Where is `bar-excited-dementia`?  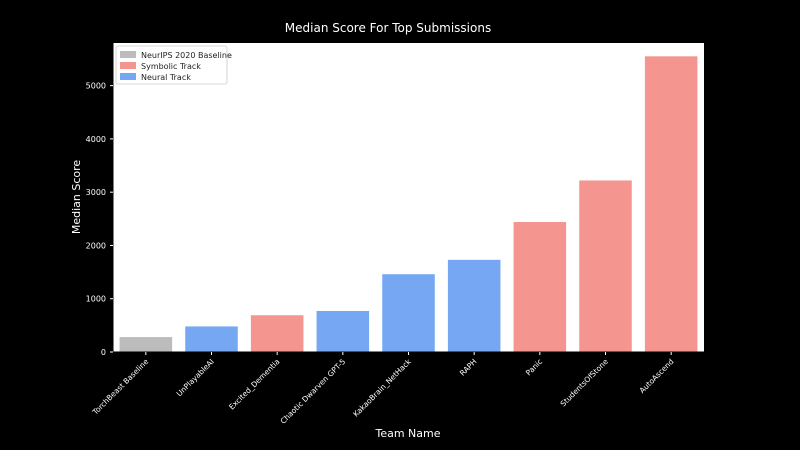
bar-excited-dementia is located at coordinates (277, 333).